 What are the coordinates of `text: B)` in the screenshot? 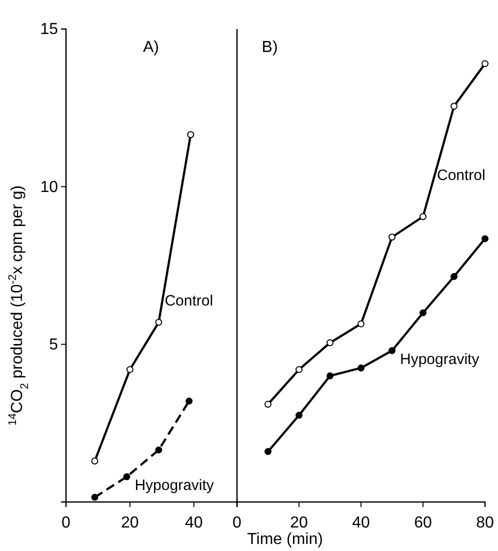 It's located at (270, 47).